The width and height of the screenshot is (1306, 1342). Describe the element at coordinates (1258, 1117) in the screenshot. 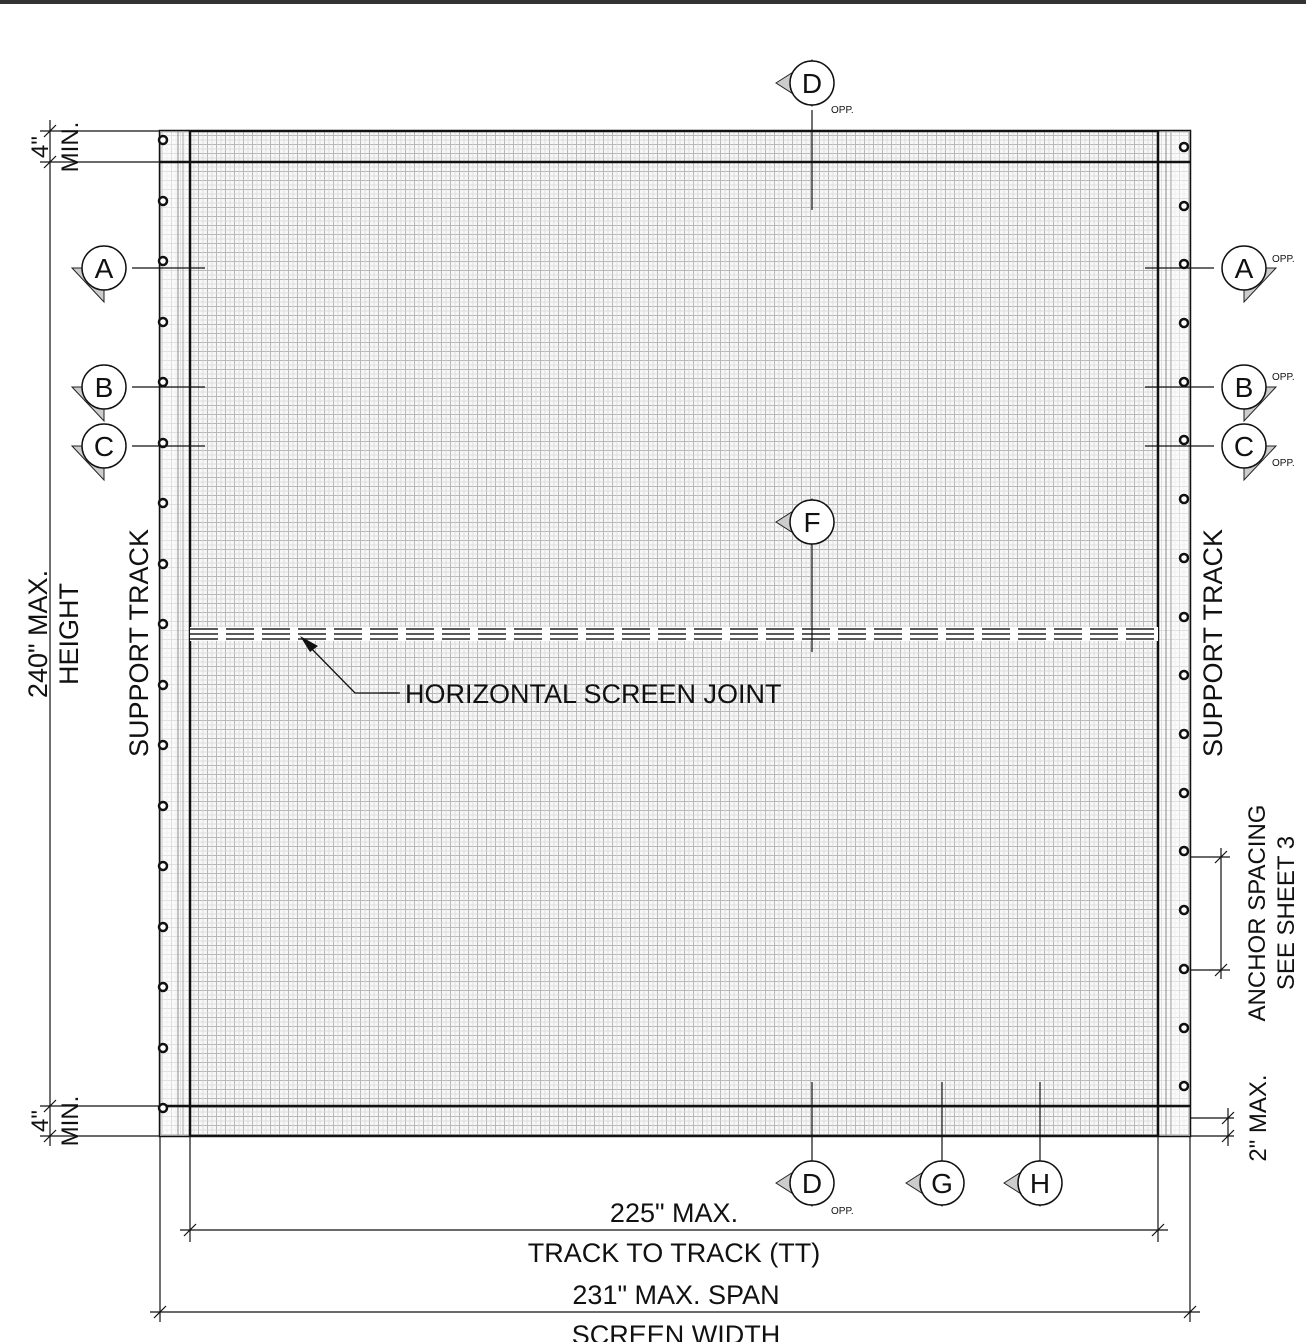

I see `two-max-label: 2" MAX.` at that location.